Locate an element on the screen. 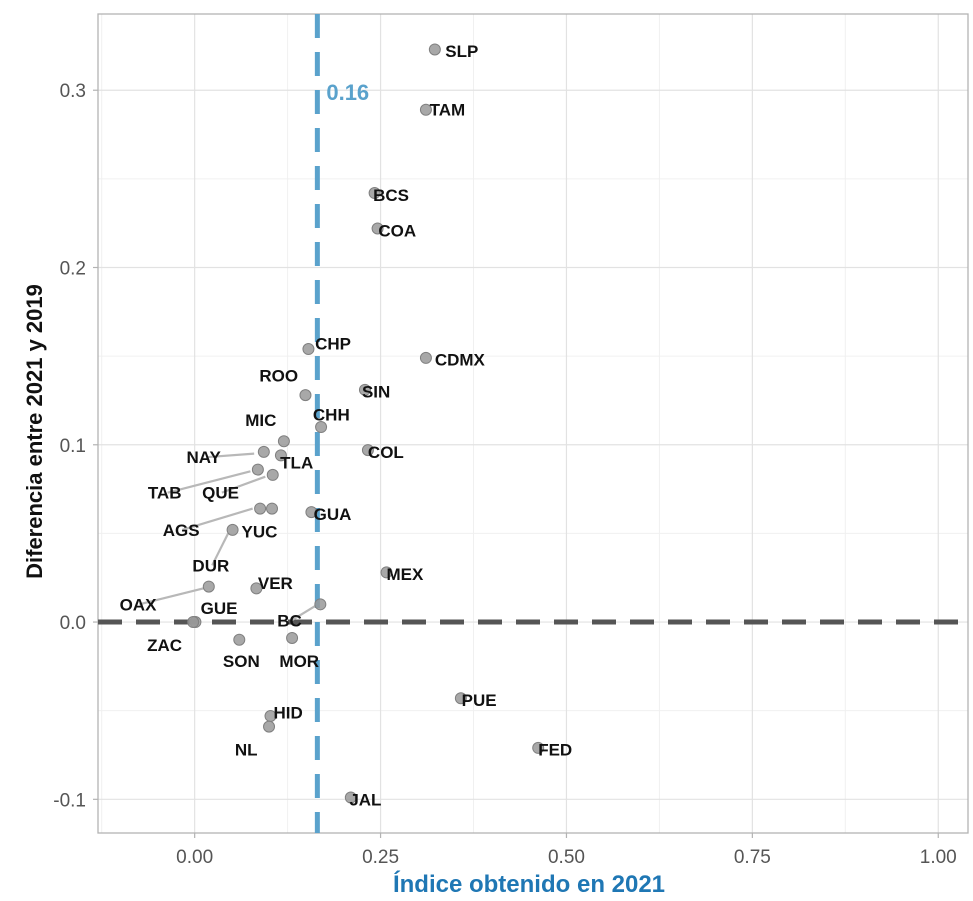 The height and width of the screenshot is (901, 973). point-label-gua: GUA is located at coordinates (333, 514).